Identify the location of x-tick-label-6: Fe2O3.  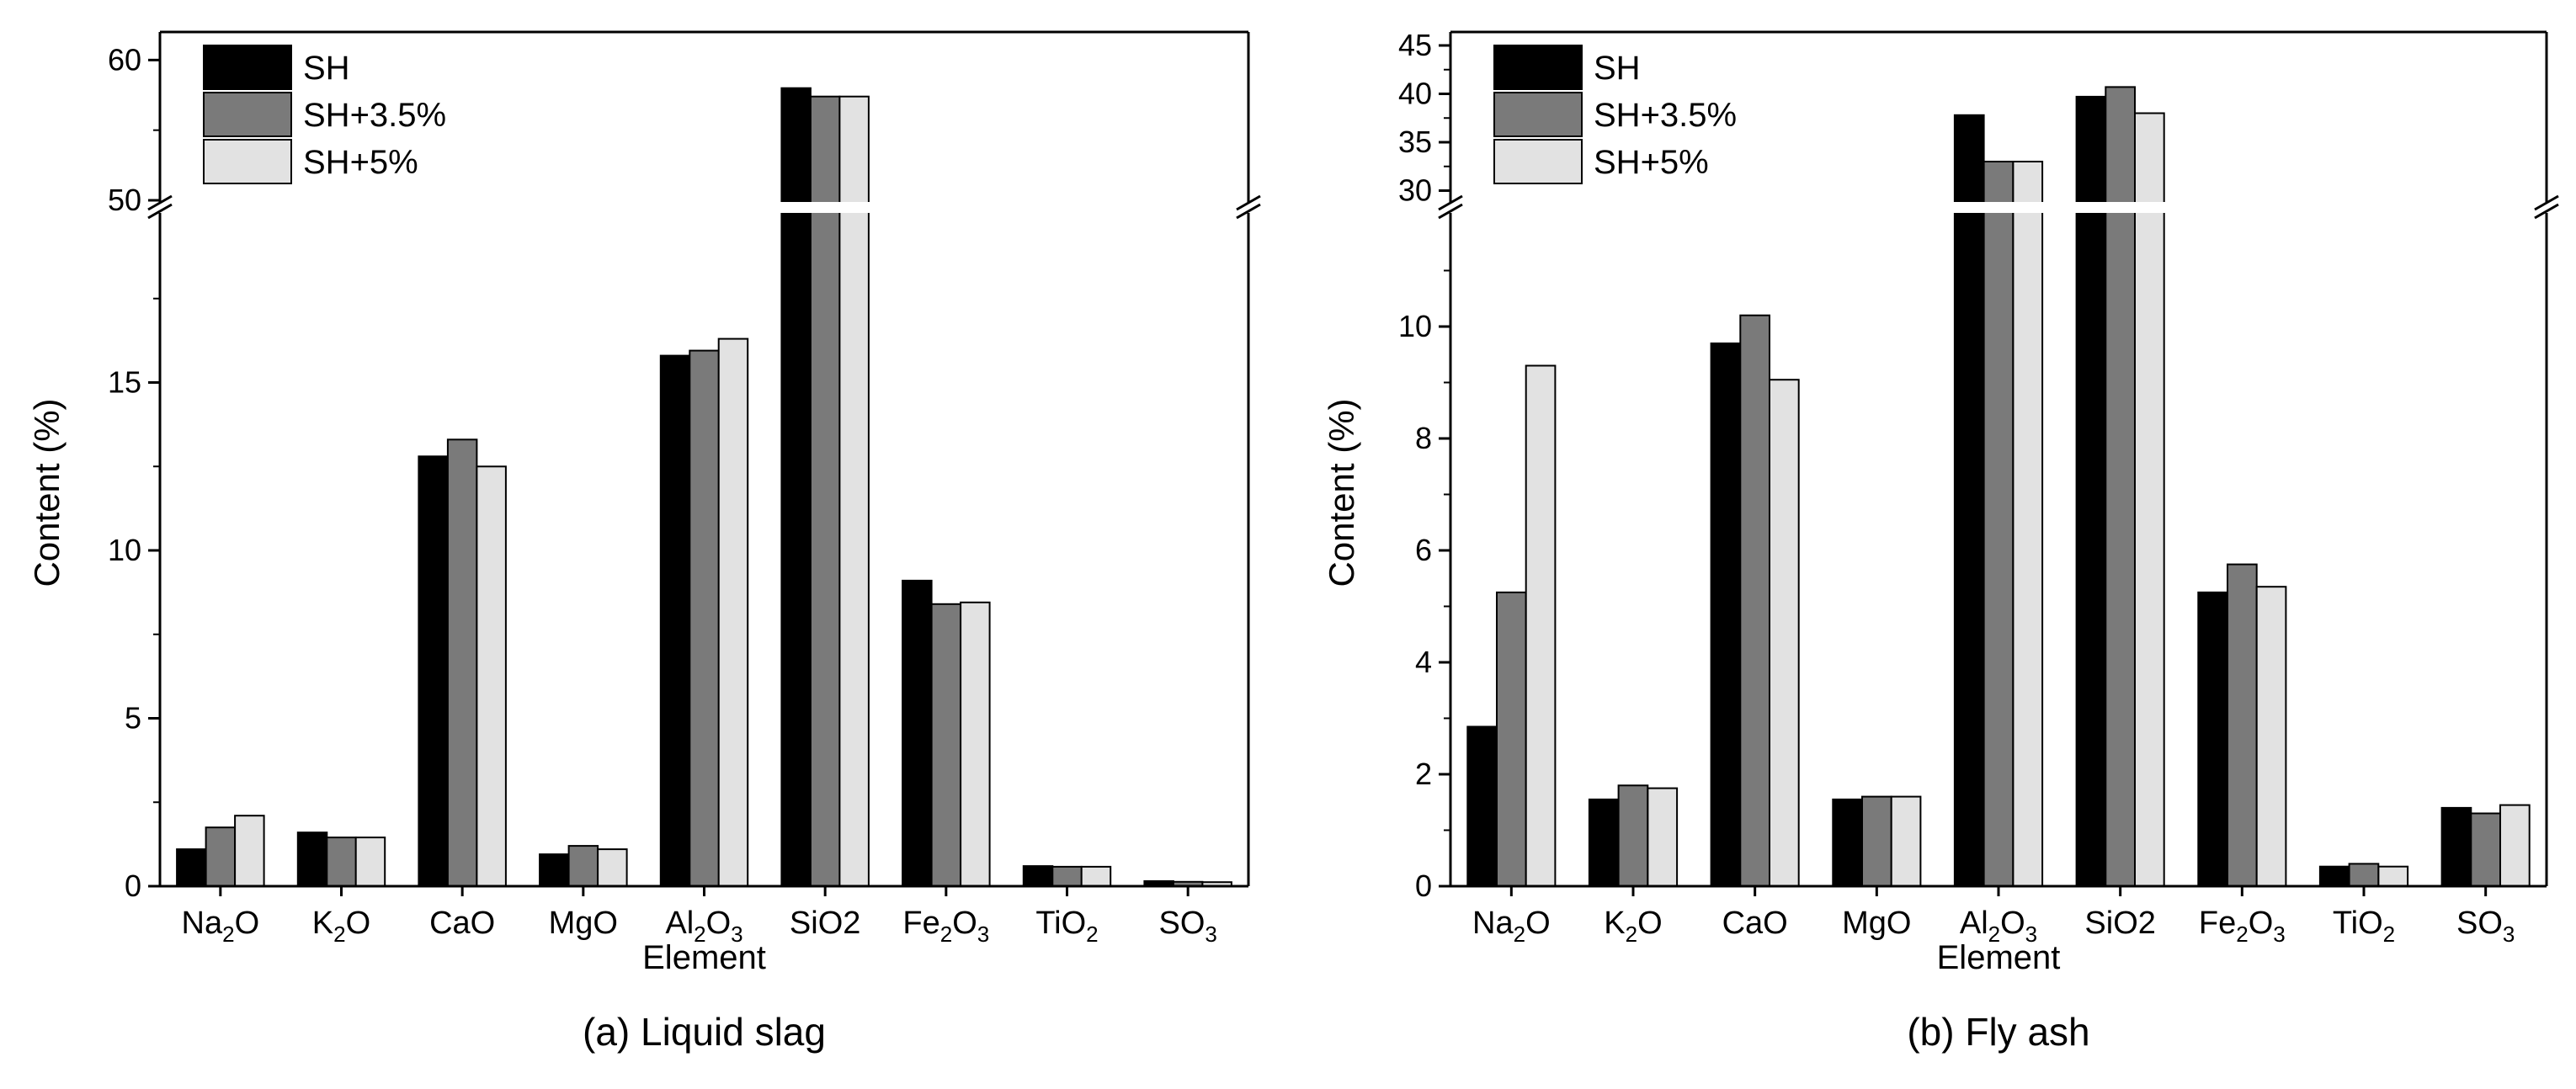
(2242, 926).